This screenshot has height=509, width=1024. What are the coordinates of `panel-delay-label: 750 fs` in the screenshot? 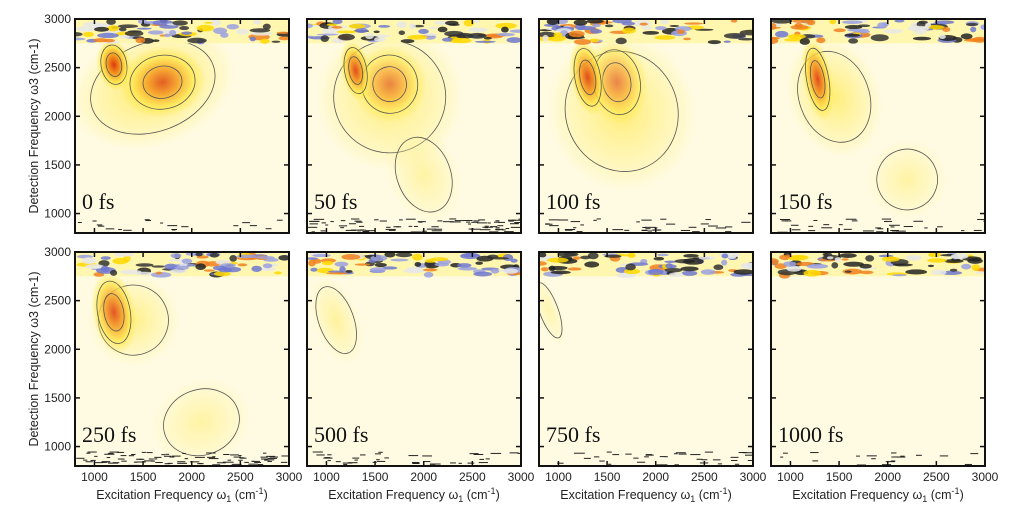 It's located at (573, 434).